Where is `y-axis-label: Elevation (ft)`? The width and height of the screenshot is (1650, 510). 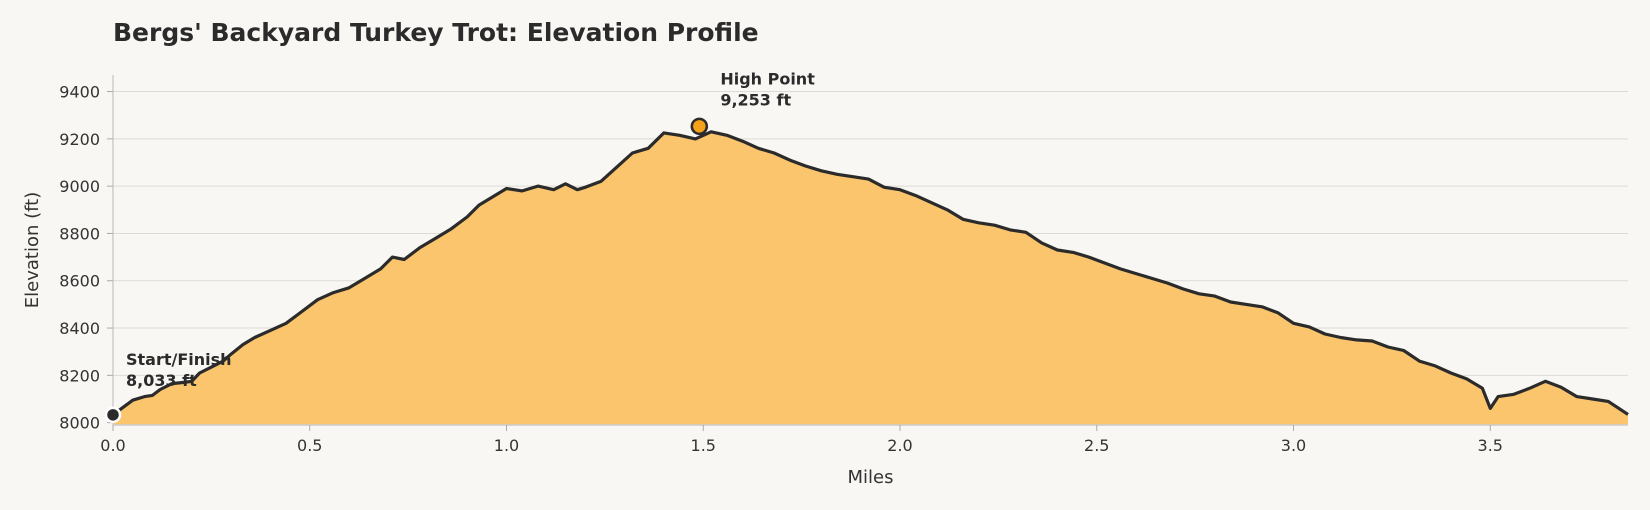 y-axis-label: Elevation (ft) is located at coordinates (32, 250).